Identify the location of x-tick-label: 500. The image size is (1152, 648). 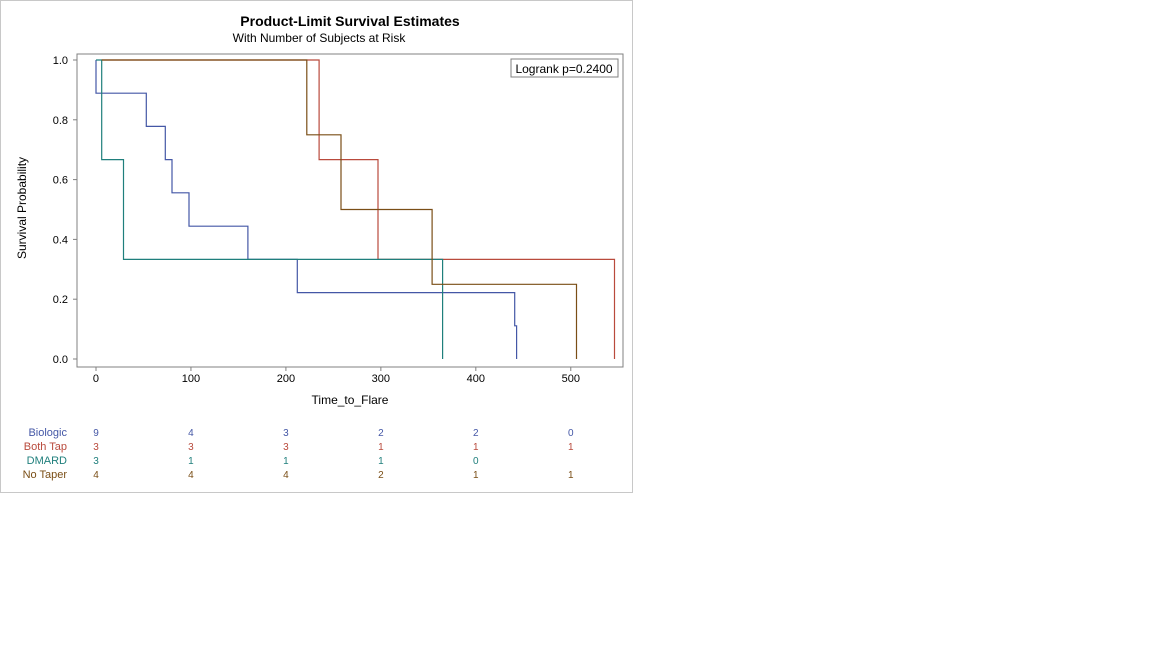
(571, 379).